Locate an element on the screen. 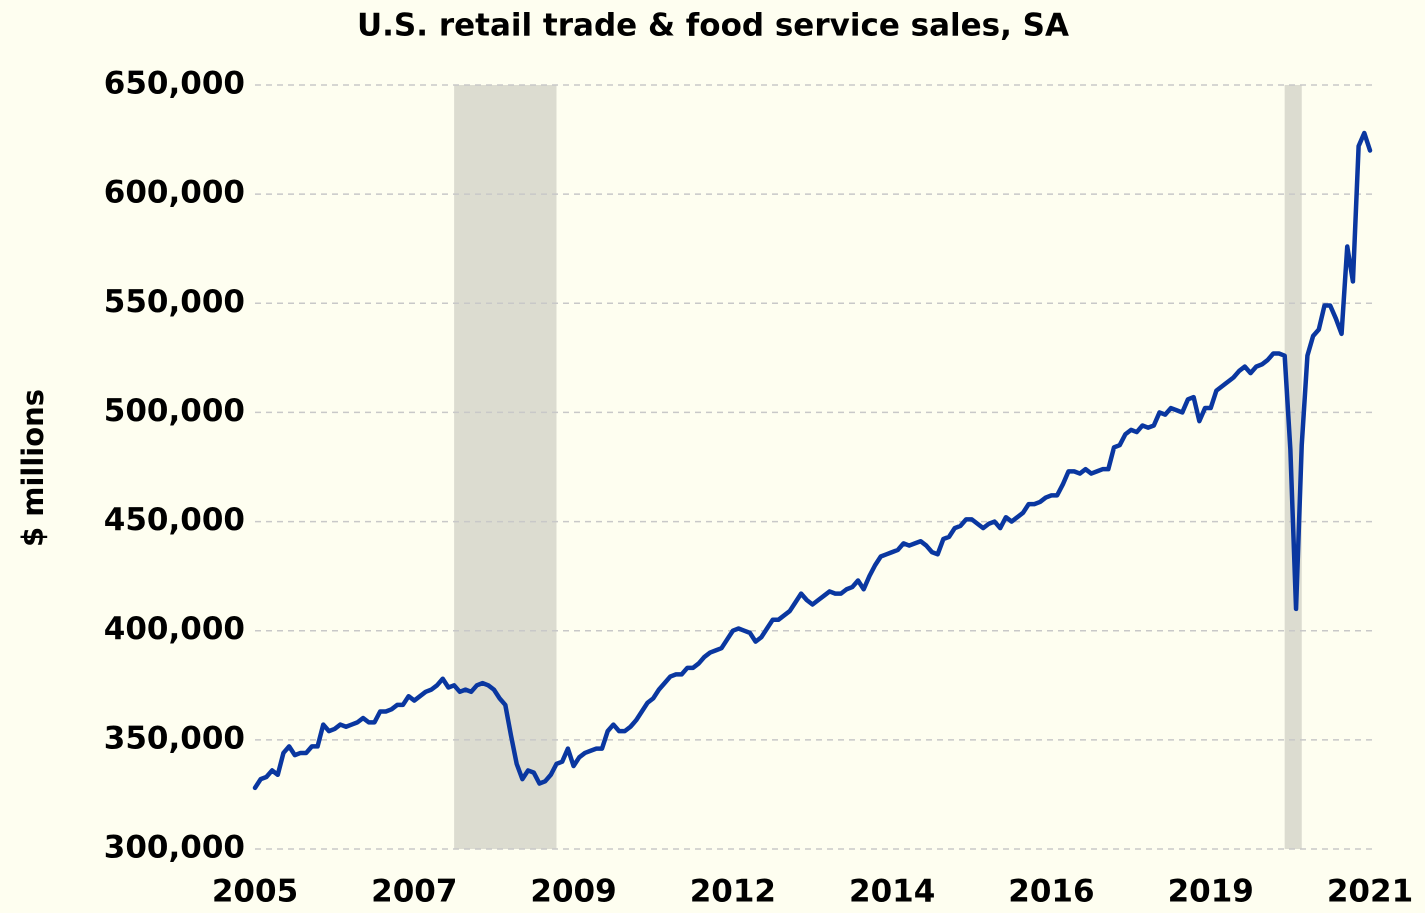  x-tick-label: 2014 is located at coordinates (892, 892).